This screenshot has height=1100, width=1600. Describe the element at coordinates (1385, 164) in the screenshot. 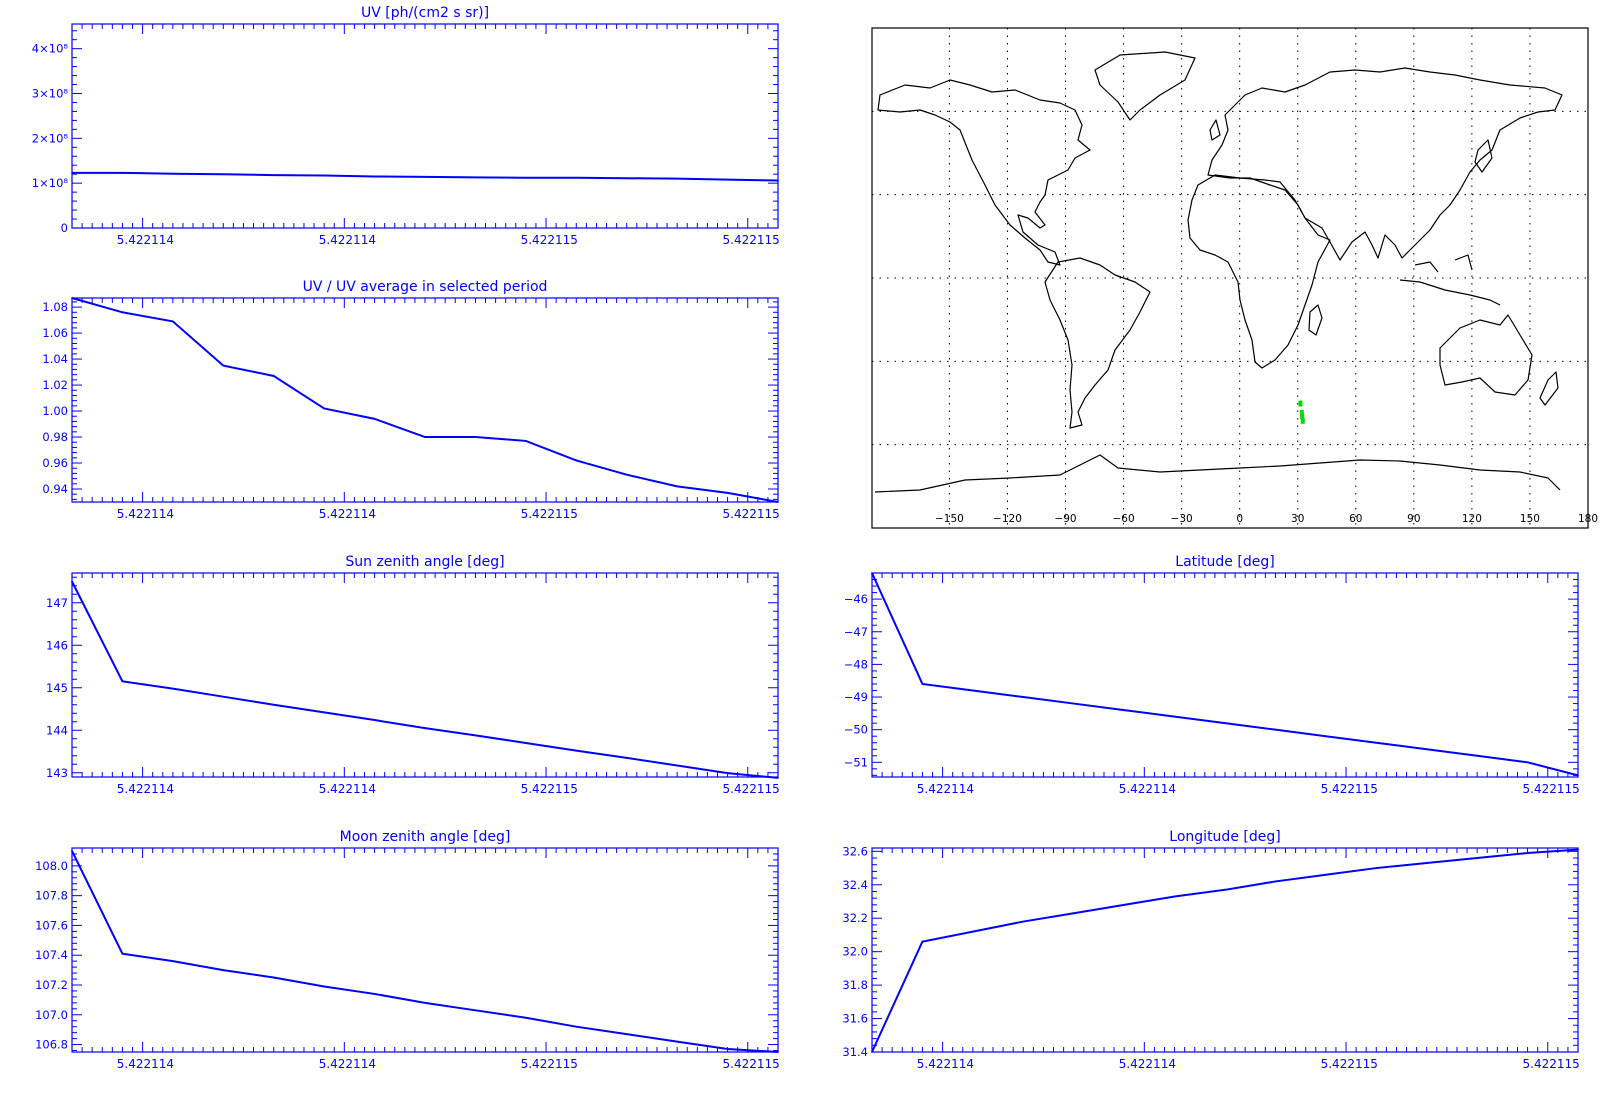

I see `coastline-eurasia` at that location.